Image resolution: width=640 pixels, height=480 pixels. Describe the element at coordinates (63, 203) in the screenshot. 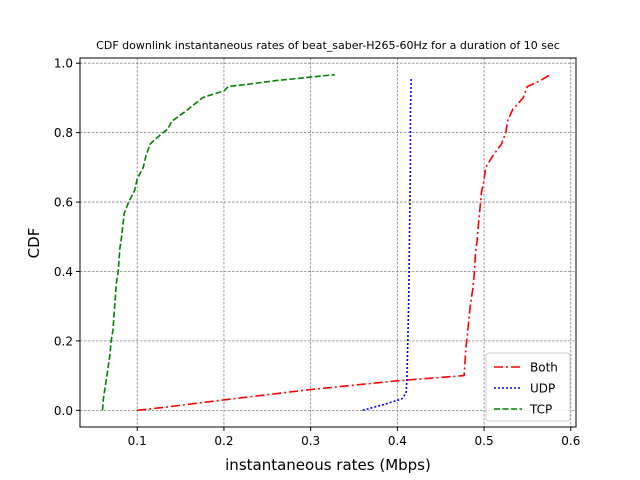

I see `y-tick-label: 0.6` at that location.